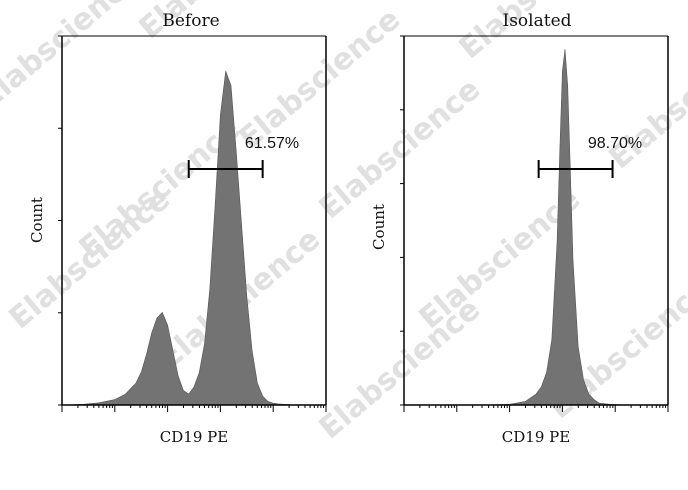 This screenshot has height=490, width=688. Describe the element at coordinates (379, 227) in the screenshot. I see `y-axis-label-isolated: Count` at that location.